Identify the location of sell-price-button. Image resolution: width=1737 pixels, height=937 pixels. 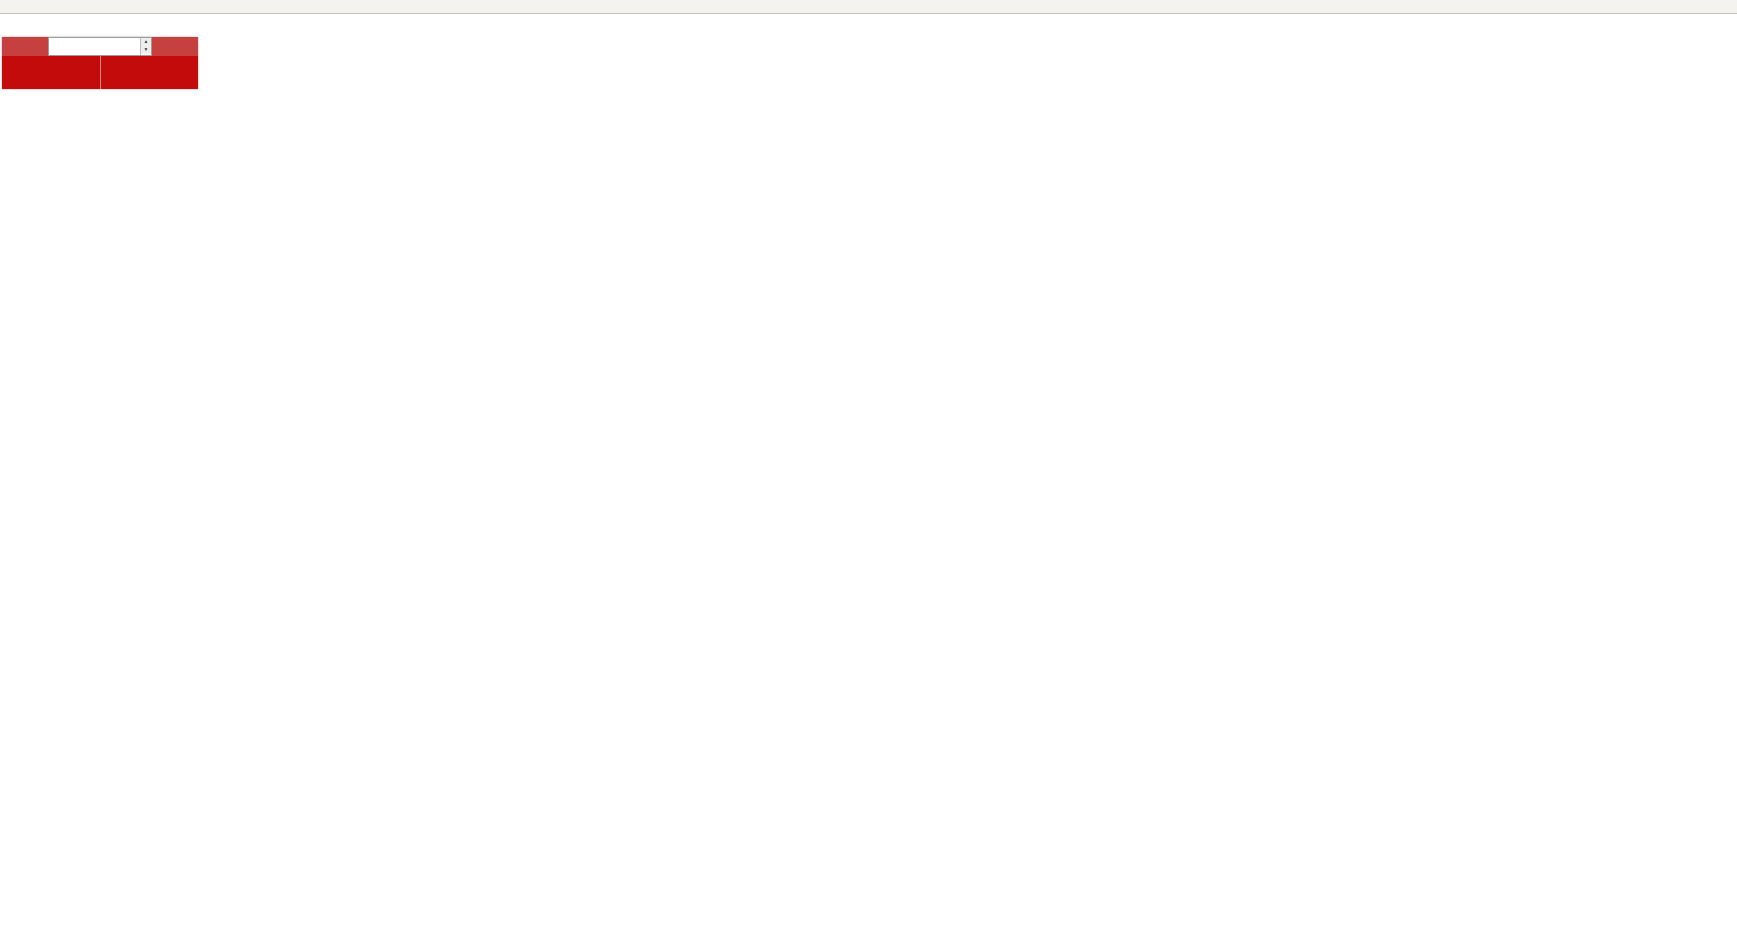
(51, 72).